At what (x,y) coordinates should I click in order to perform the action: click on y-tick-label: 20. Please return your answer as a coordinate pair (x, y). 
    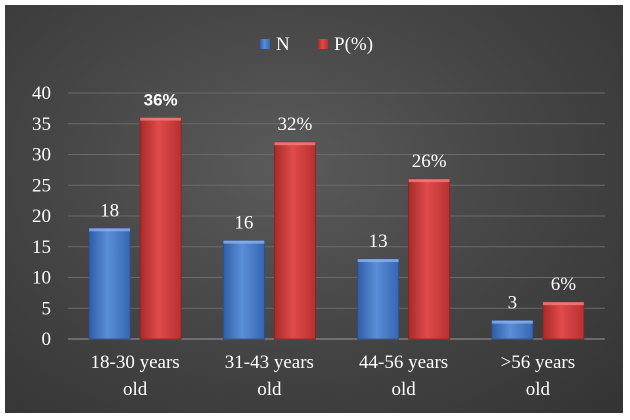
    Looking at the image, I should click on (41, 216).